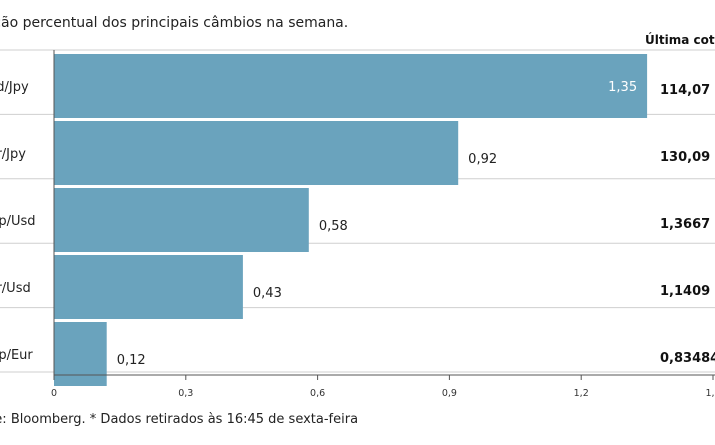 This screenshot has width=715, height=445. Describe the element at coordinates (14, 87) in the screenshot. I see `category-label: Usd/Jpy` at that location.